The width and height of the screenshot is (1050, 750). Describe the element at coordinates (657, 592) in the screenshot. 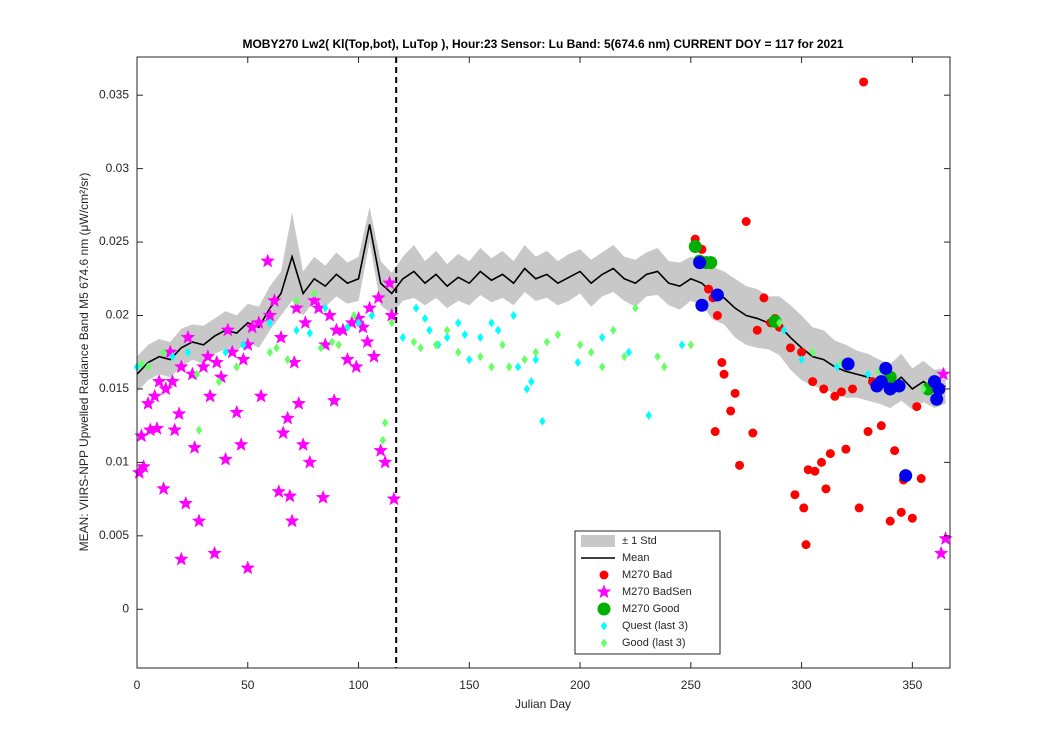

I see `legend-label: M270 BadSen` at that location.